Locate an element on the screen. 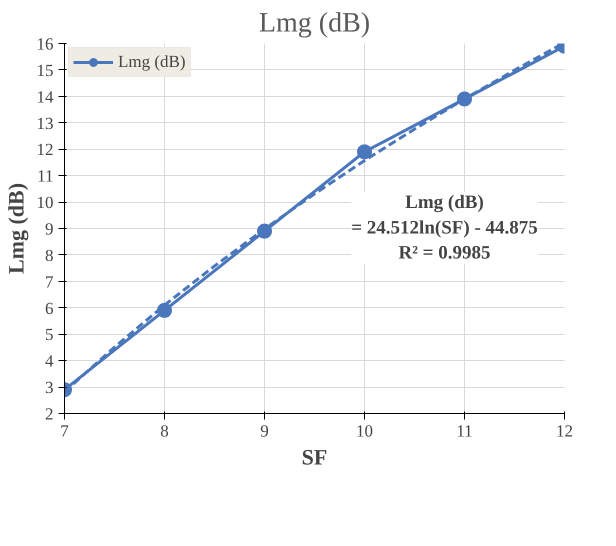 Image resolution: width=616 pixels, height=546 pixels. y-tick-label: 5 is located at coordinates (49, 334).